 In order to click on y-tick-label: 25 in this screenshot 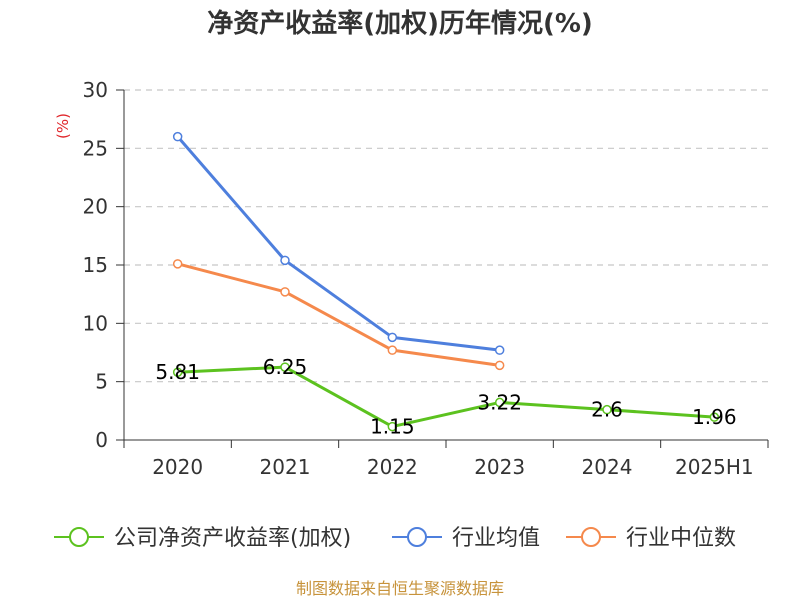, I will do `click(95, 148)`.